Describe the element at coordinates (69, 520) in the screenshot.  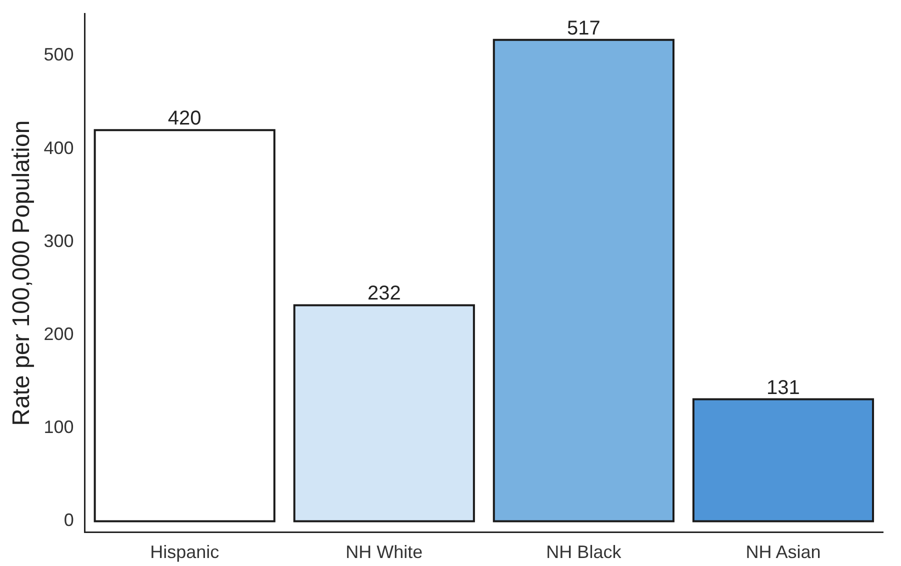
I see `y-tick-label: 0` at that location.